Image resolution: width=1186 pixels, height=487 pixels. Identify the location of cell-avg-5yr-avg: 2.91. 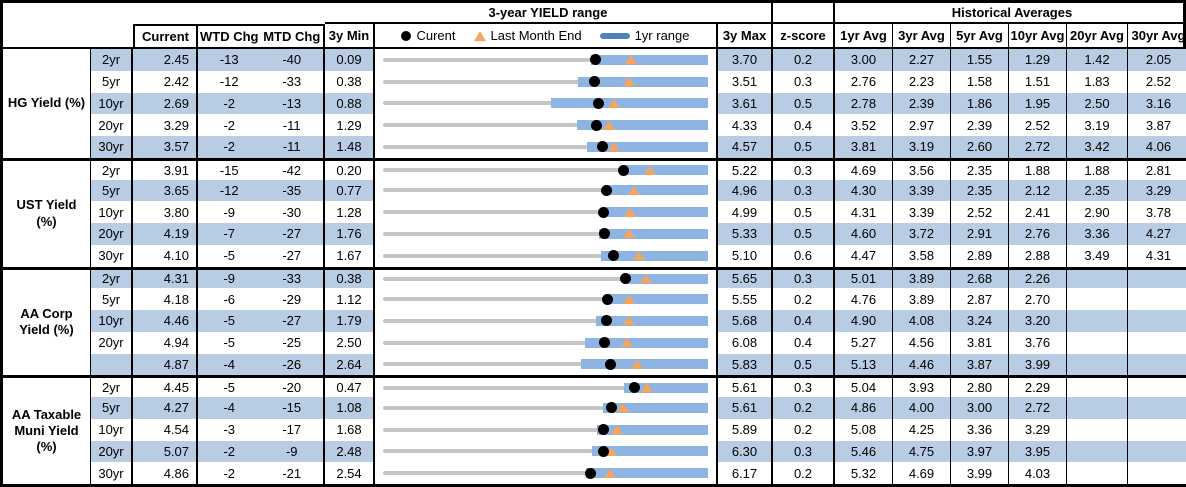
(980, 234).